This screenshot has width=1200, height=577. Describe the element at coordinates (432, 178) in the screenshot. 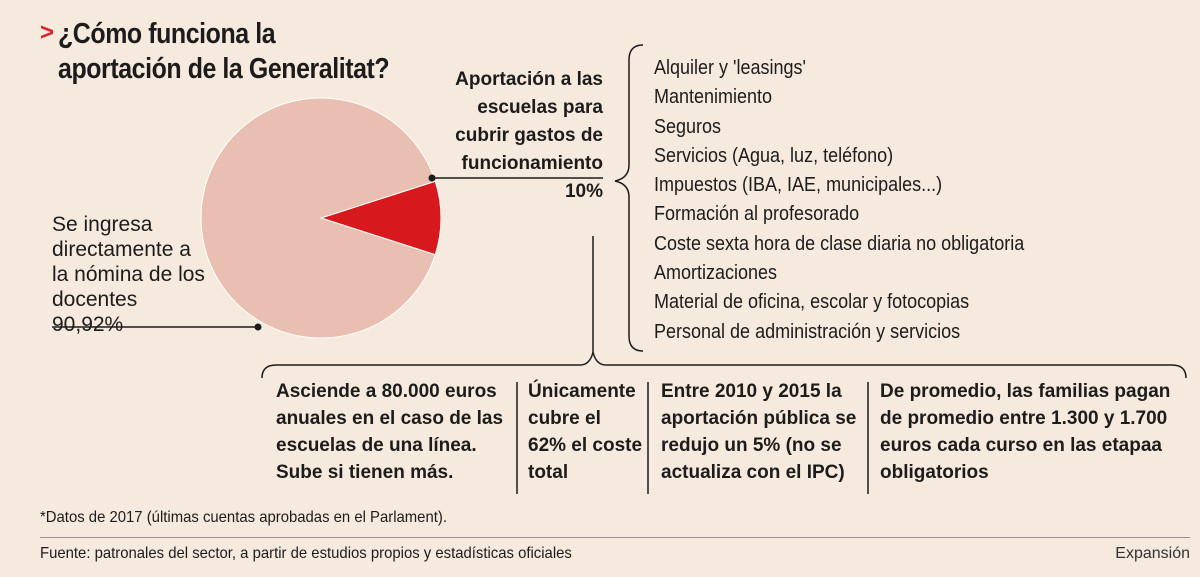

I see `small-slice-leader-dot` at that location.